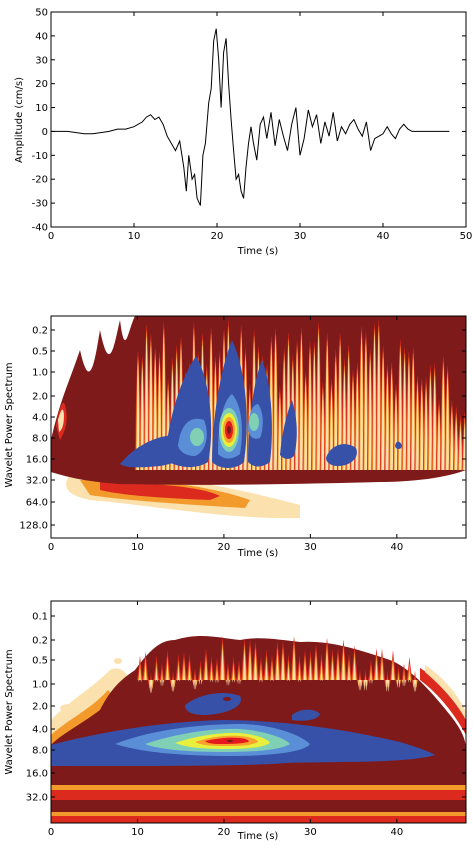 The height and width of the screenshot is (850, 473). I want to click on x-tick-label: 10, so click(134, 236).